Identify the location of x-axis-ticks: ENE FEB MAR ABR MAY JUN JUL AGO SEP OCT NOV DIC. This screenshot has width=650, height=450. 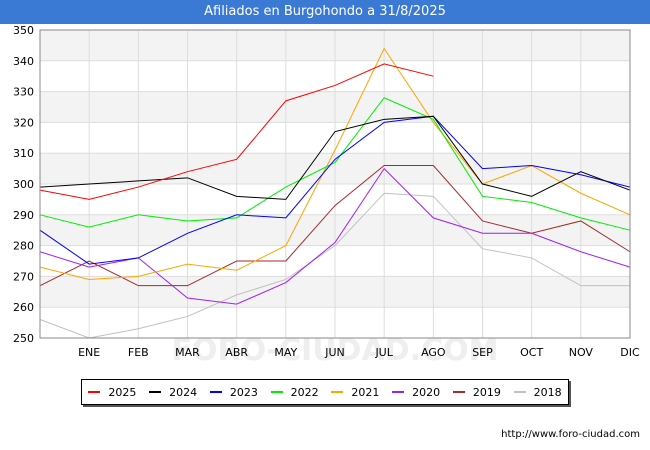
(359, 352).